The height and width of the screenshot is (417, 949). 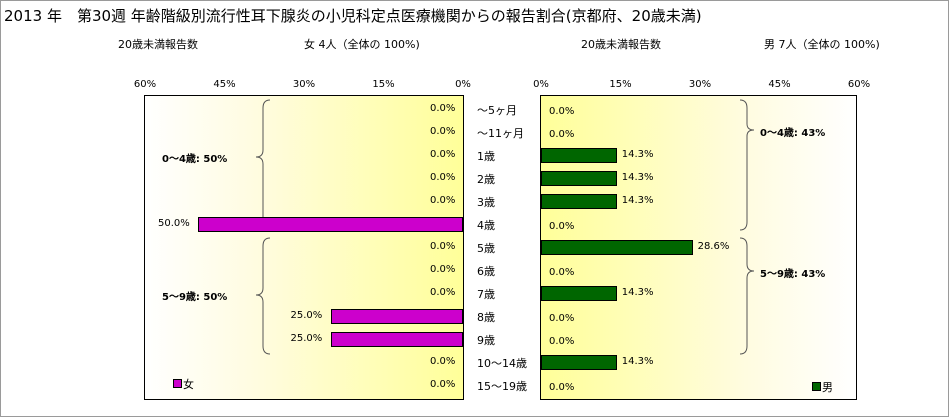 What do you see at coordinates (486, 340) in the screenshot?
I see `category-label: 9歳` at bounding box center [486, 340].